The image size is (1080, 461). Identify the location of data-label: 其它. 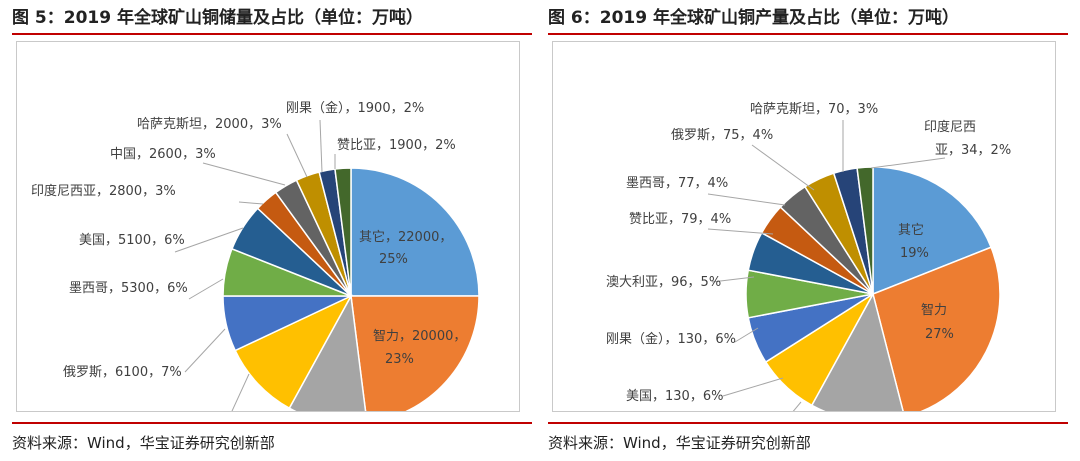
(911, 230).